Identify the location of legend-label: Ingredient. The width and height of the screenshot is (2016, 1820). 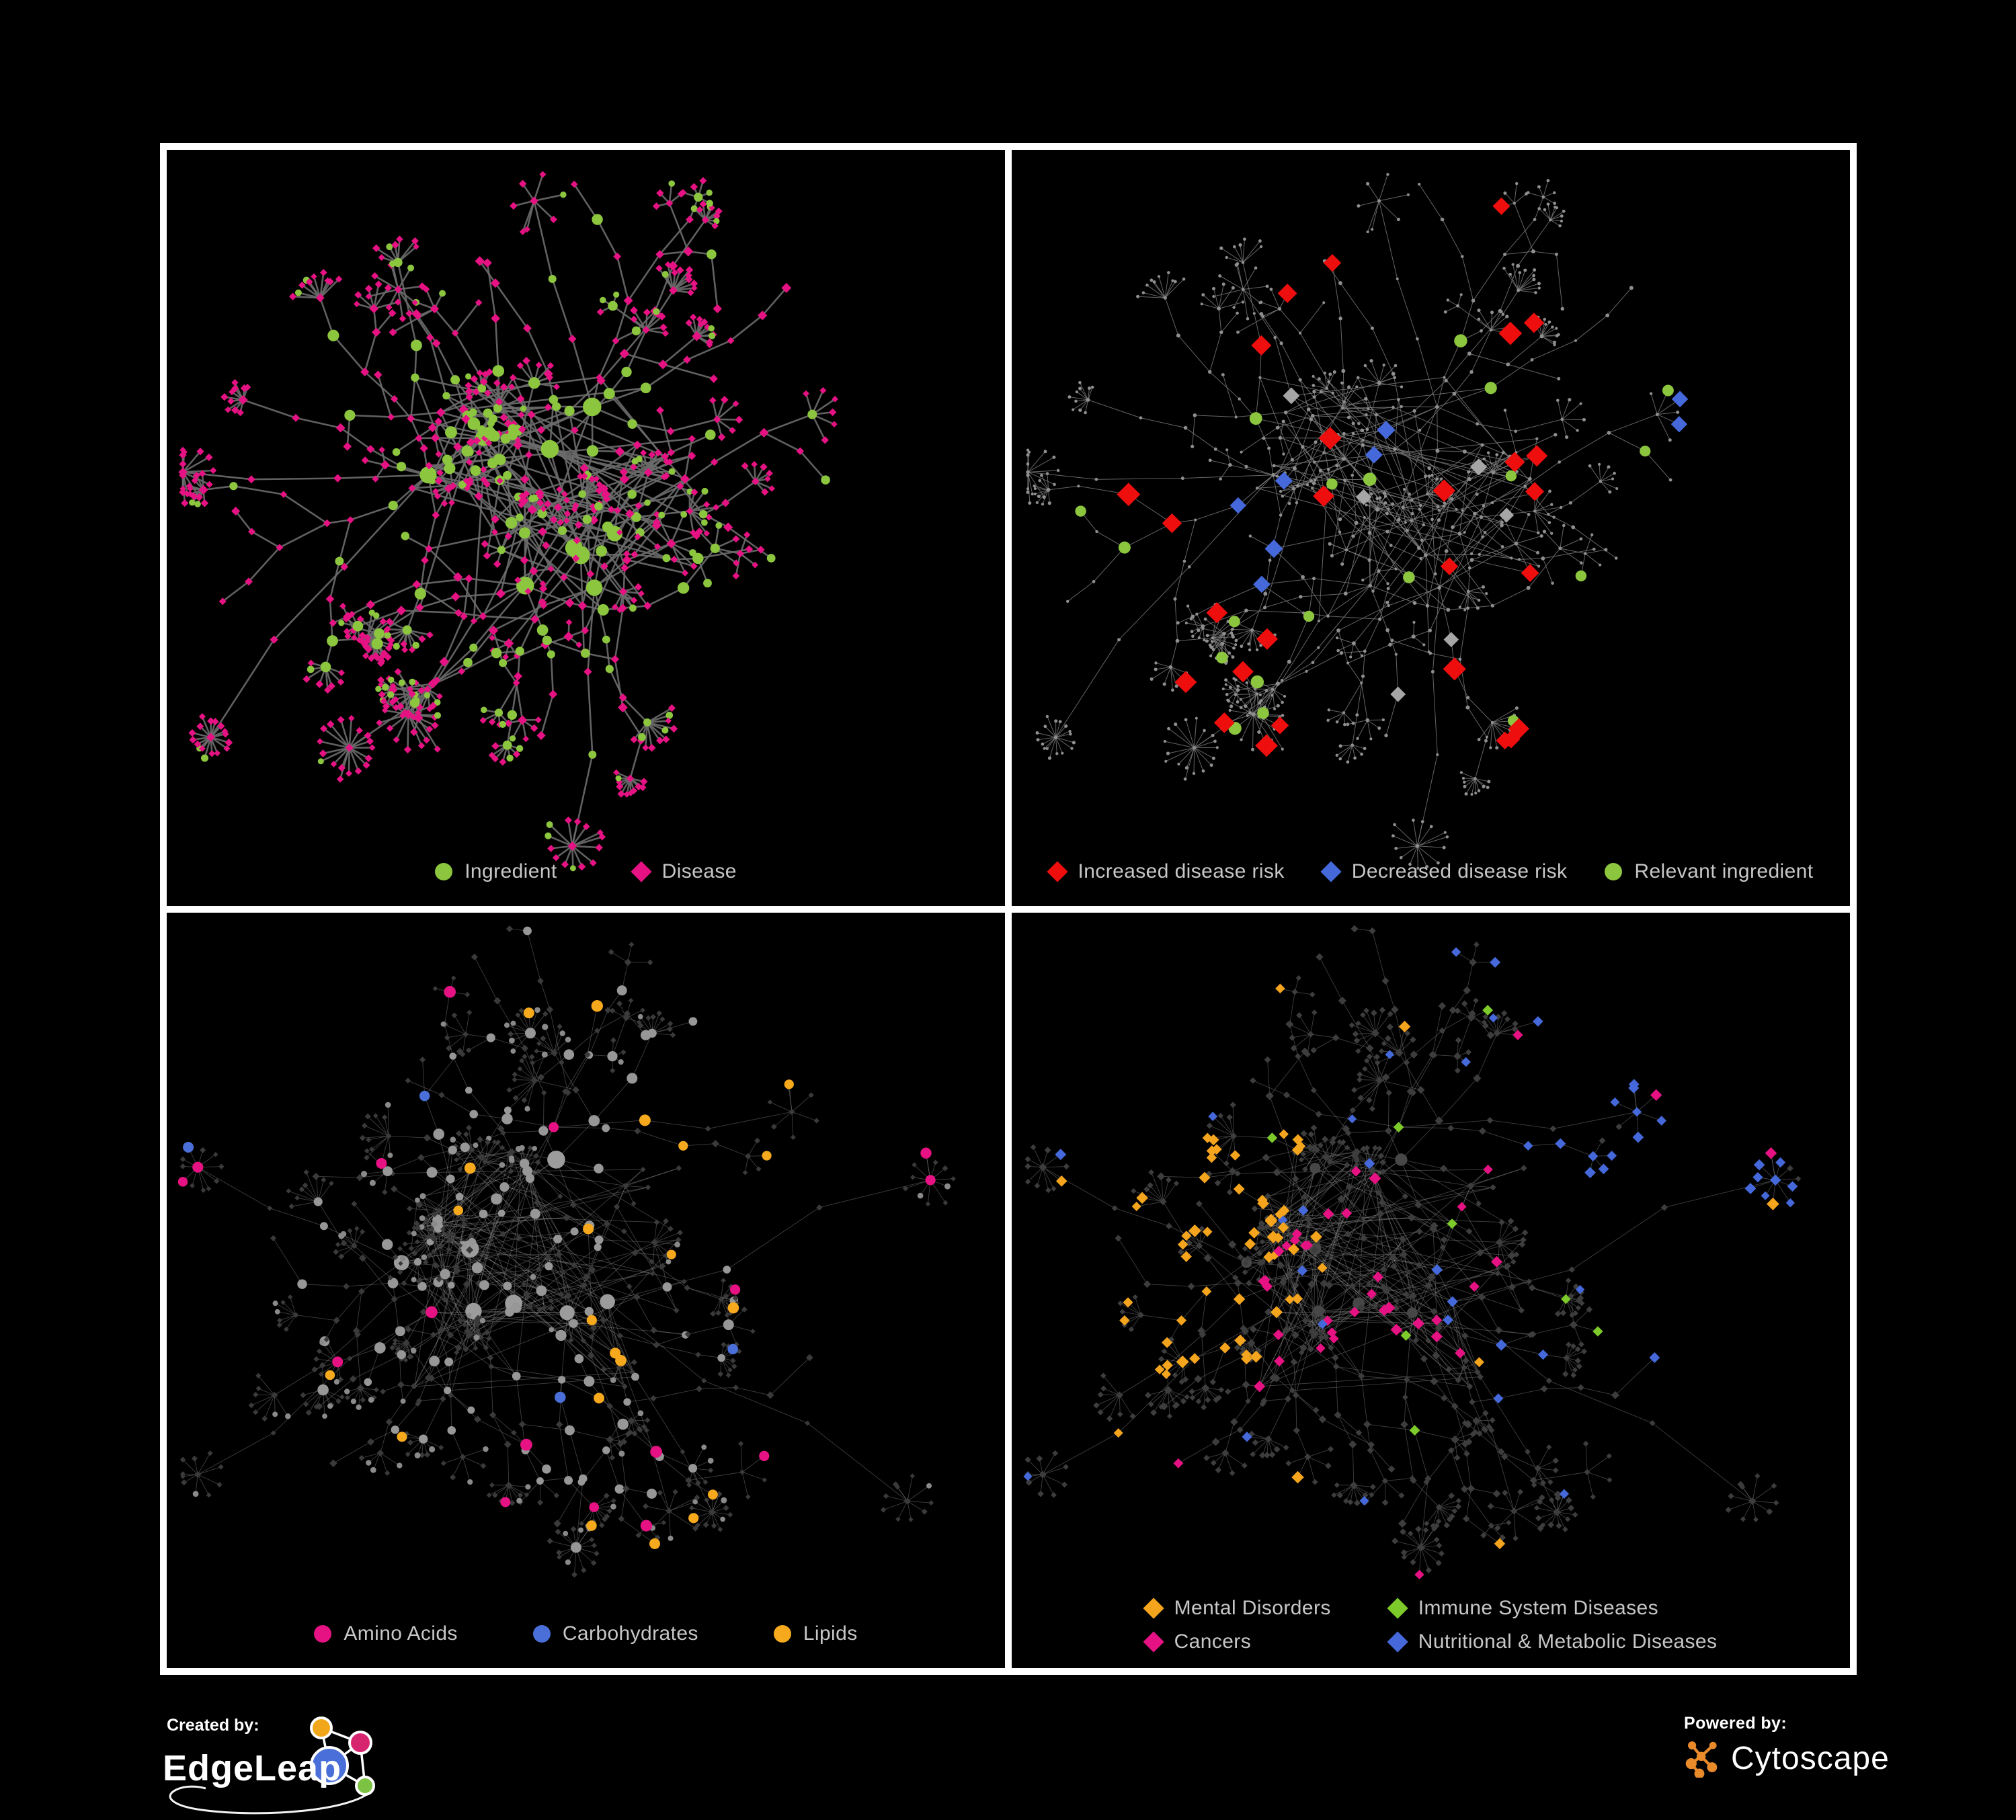
(511, 872).